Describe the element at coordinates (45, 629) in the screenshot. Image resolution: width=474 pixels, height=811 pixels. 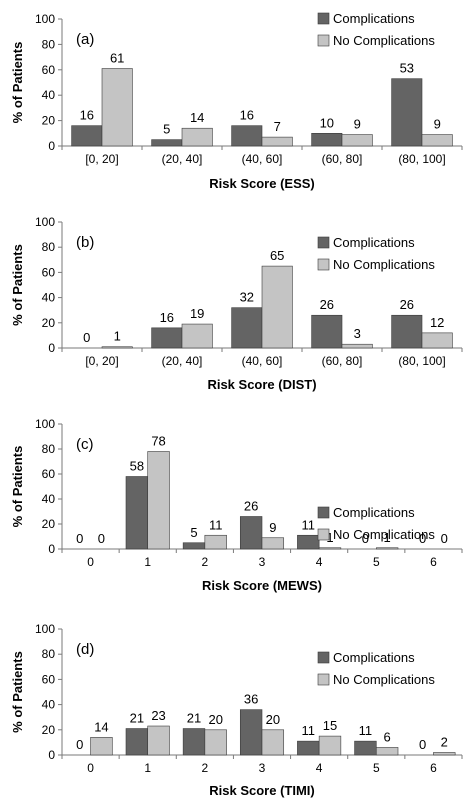
I see `panel-4-y-tick-label: 100` at that location.